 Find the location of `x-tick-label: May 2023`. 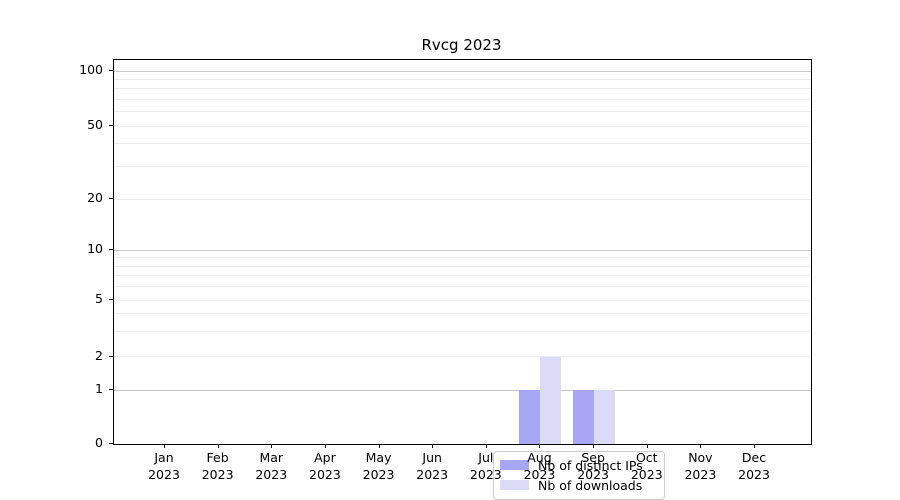

x-tick-label: May 2023 is located at coordinates (378, 466).